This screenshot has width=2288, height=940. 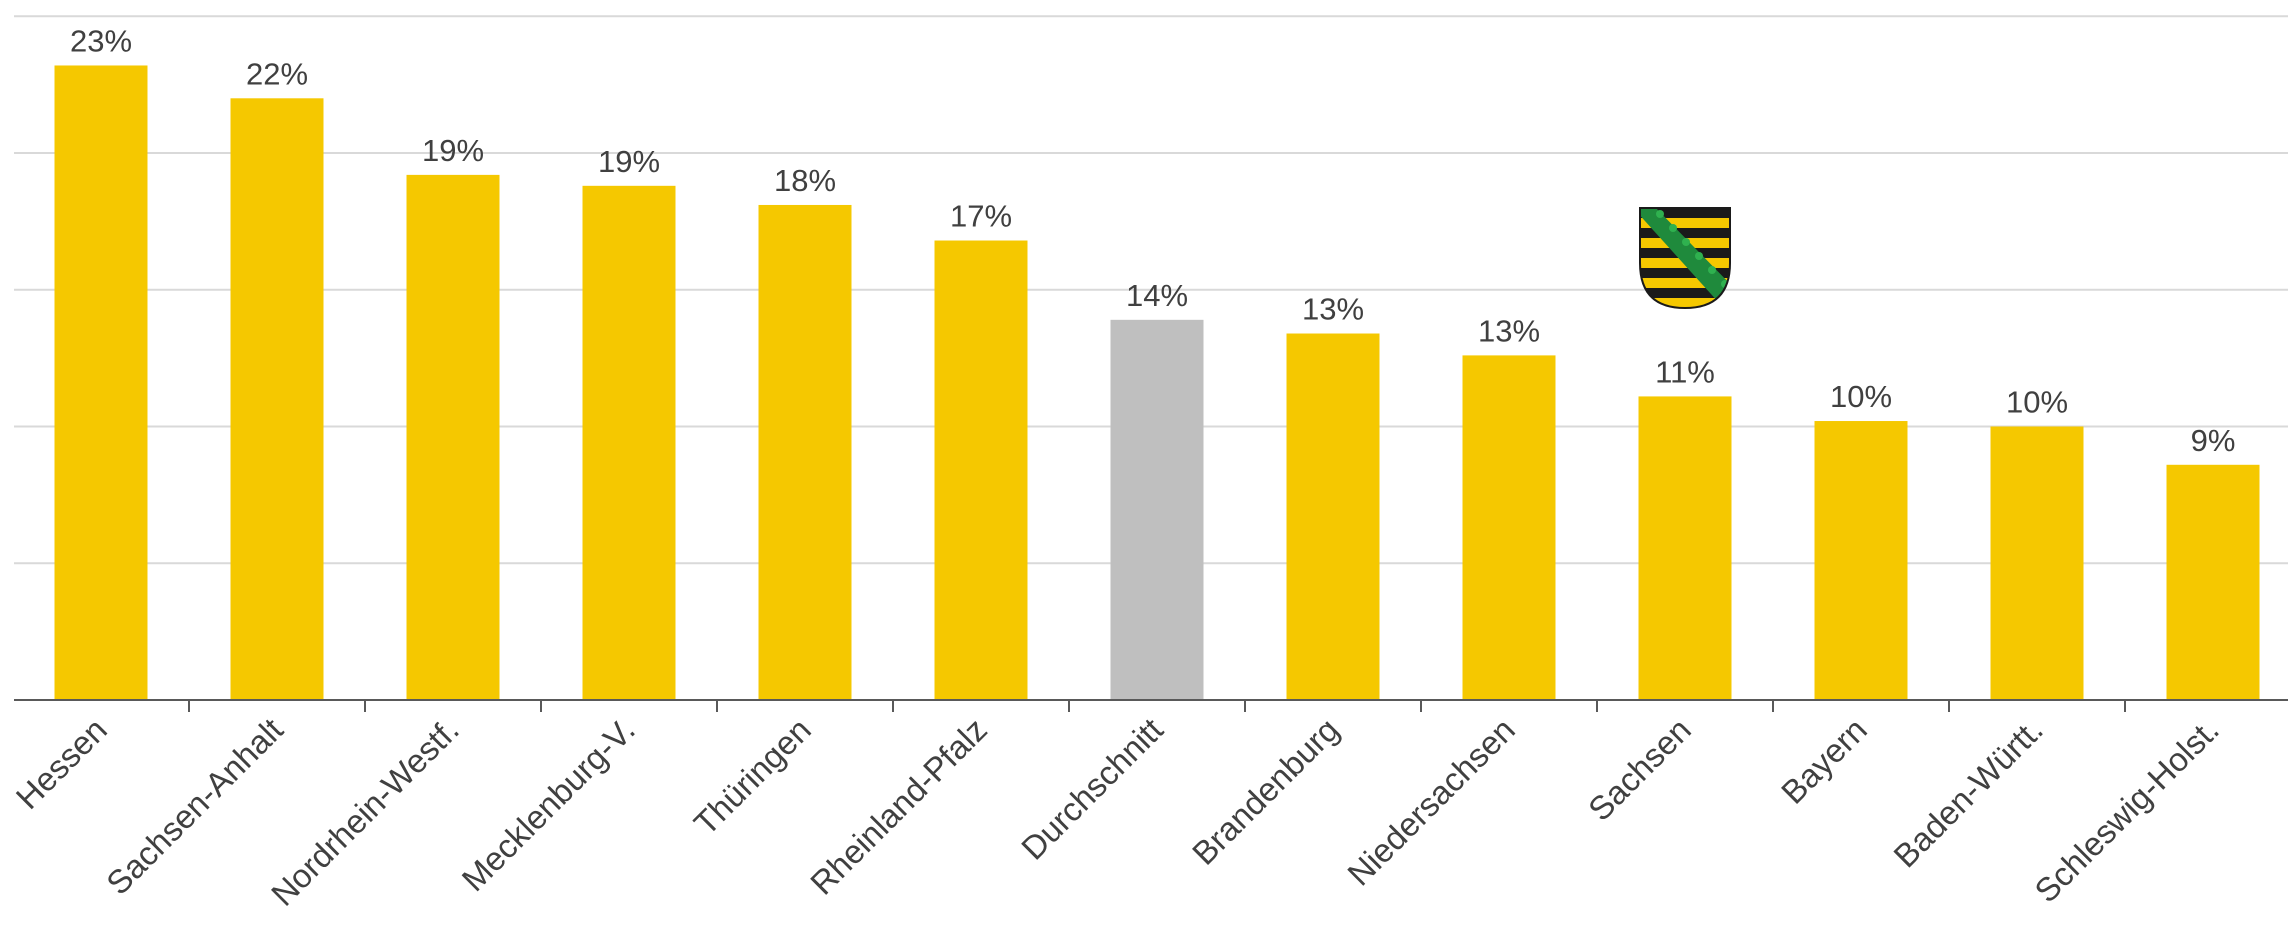 What do you see at coordinates (752, 776) in the screenshot?
I see `category-label: Thüringen` at bounding box center [752, 776].